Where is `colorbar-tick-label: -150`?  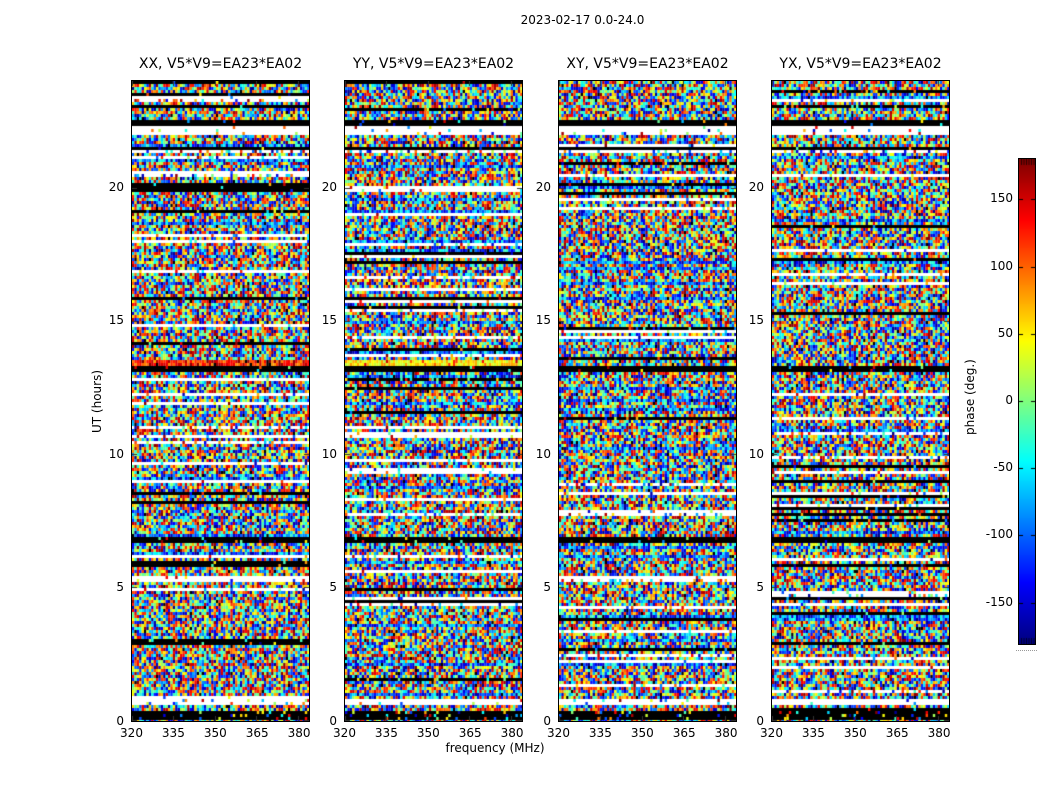 colorbar-tick-label: -150 is located at coordinates (999, 601).